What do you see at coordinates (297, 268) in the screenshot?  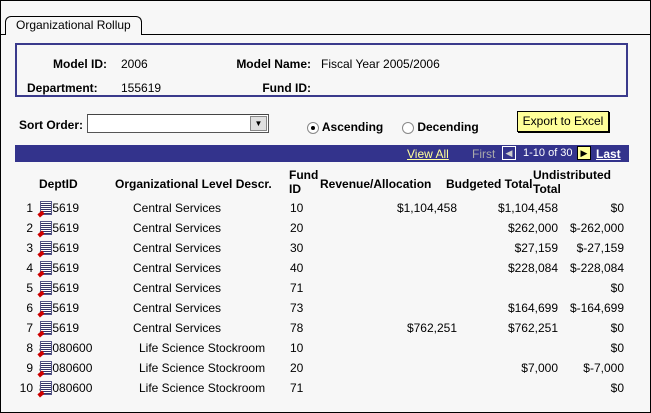 I see `fund-id: 40` at bounding box center [297, 268].